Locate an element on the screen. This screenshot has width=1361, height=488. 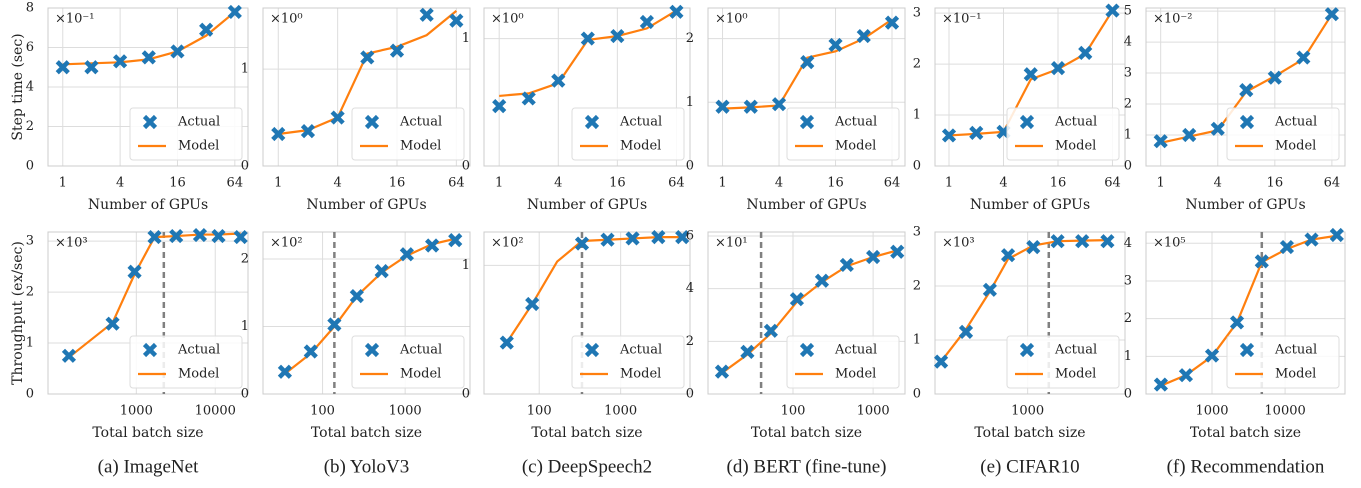
y-tick-label: 8 is located at coordinates (30, 8).